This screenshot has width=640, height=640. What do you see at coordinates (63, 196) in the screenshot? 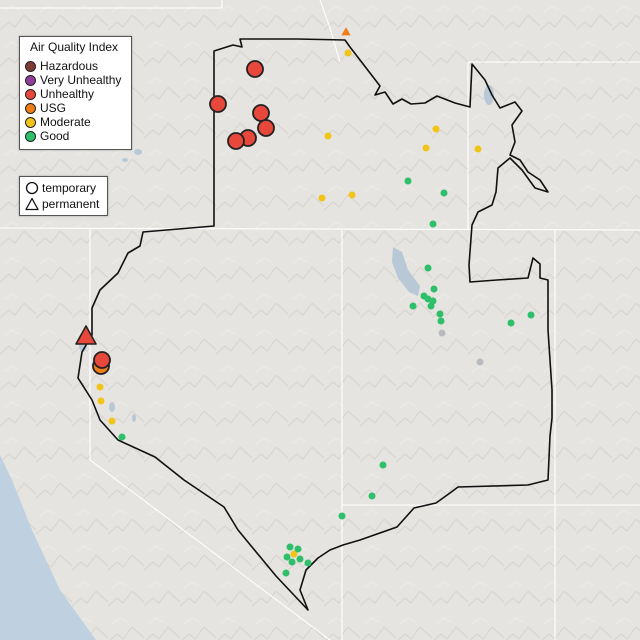
I see `shape-legend: temporary permanent` at bounding box center [63, 196].